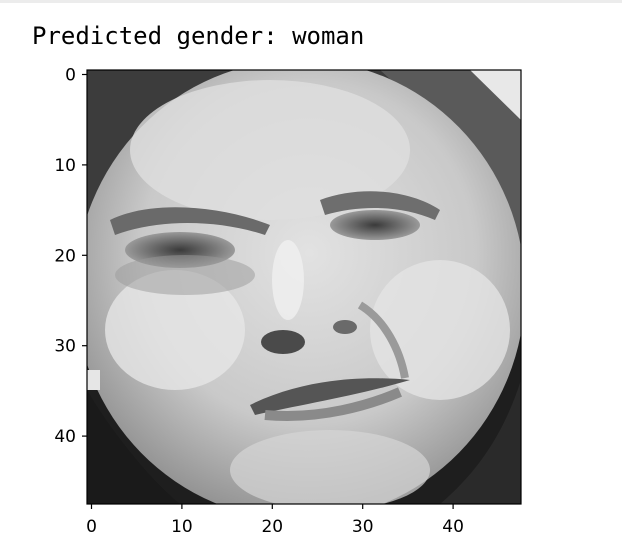 This screenshot has width=622, height=552. What do you see at coordinates (272, 527) in the screenshot?
I see `x-tick-label: 20` at bounding box center [272, 527].